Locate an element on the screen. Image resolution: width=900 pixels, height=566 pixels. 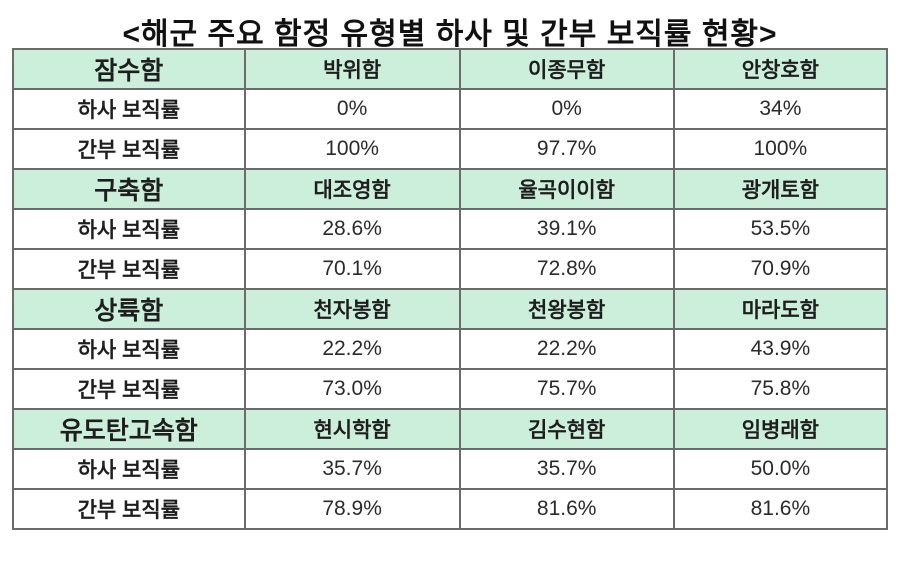
category-cell: 구축함 is located at coordinates (129, 189).